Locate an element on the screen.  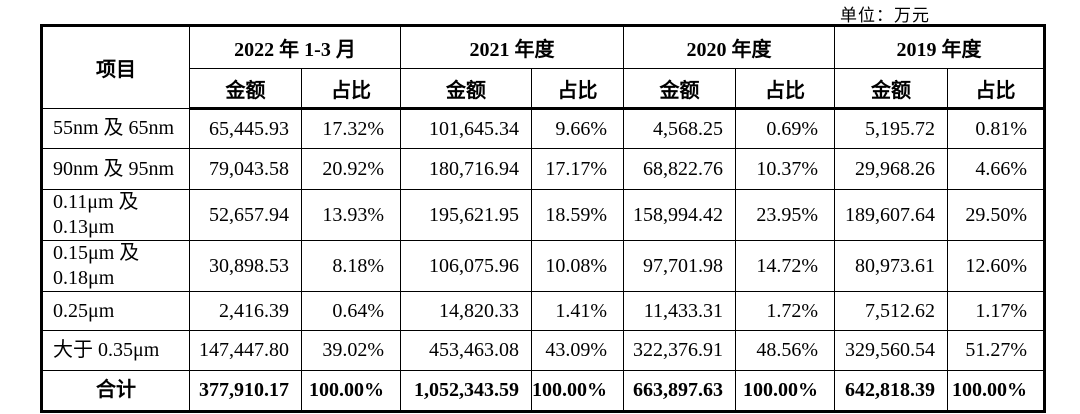
cell-amount: 2,416.39 is located at coordinates (245, 311).